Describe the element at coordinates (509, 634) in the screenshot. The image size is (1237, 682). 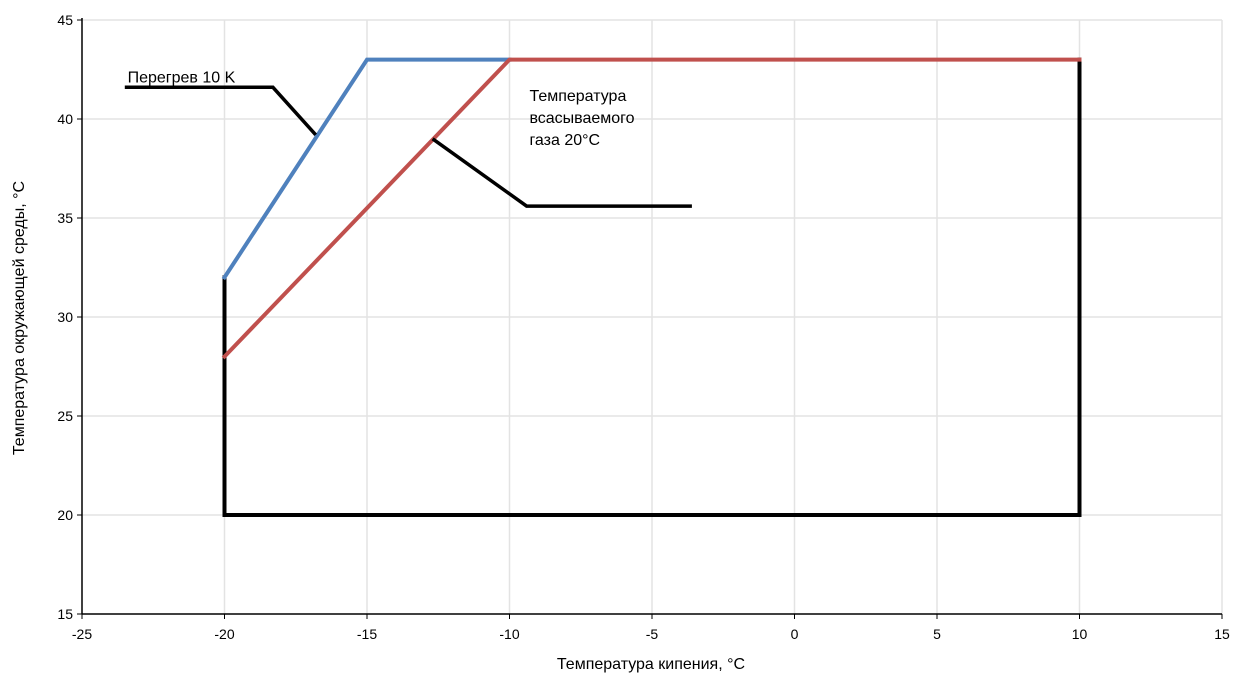
I see `x-tick-label: -10` at that location.